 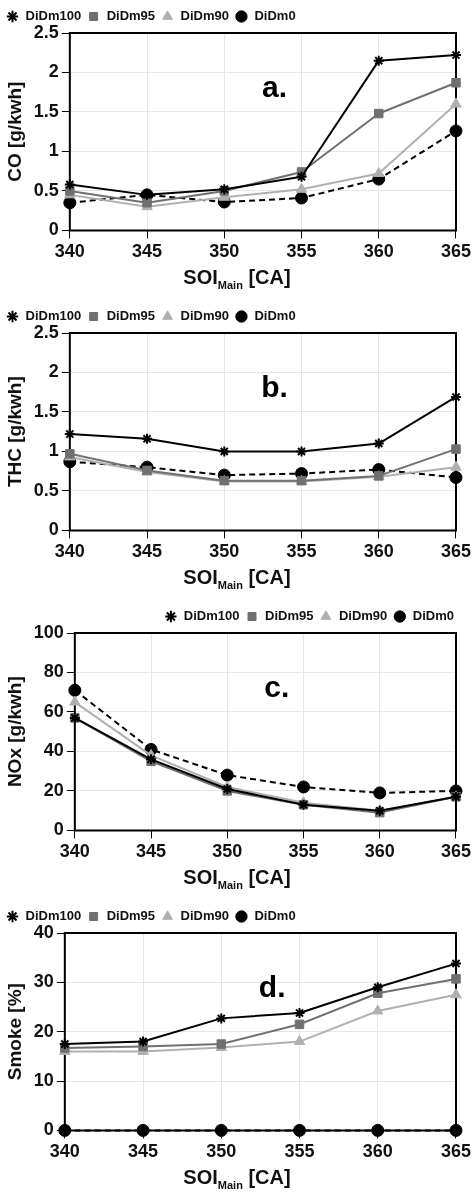 I want to click on y-axis-title: NOx [g/kwh], so click(x=14, y=732).